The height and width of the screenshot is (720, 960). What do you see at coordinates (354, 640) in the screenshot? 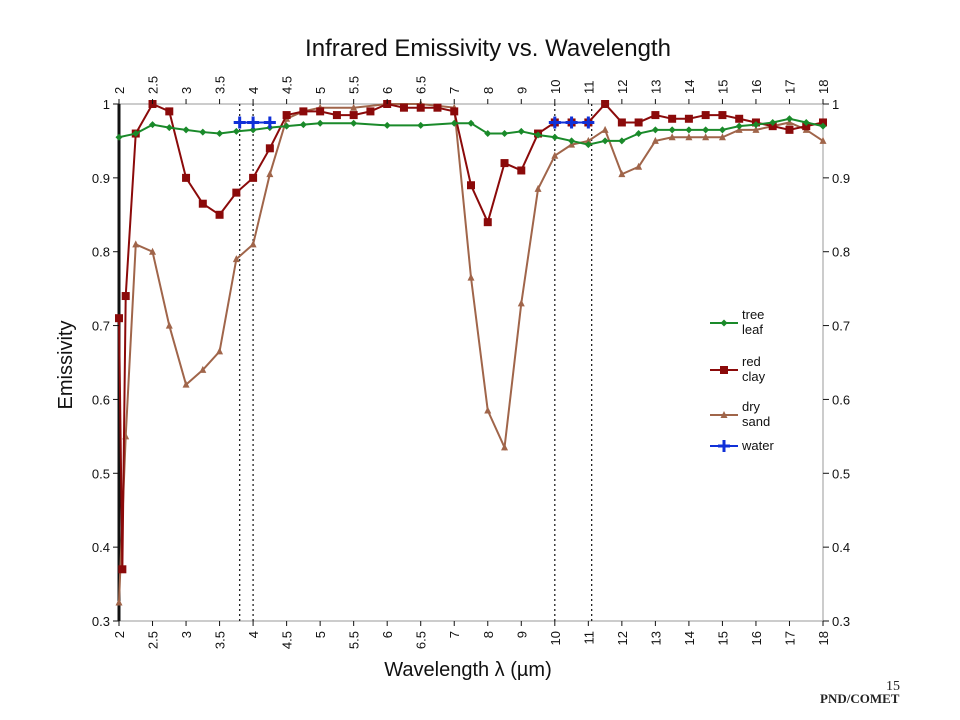
I see `x-tick-label: 5.5` at bounding box center [354, 640].